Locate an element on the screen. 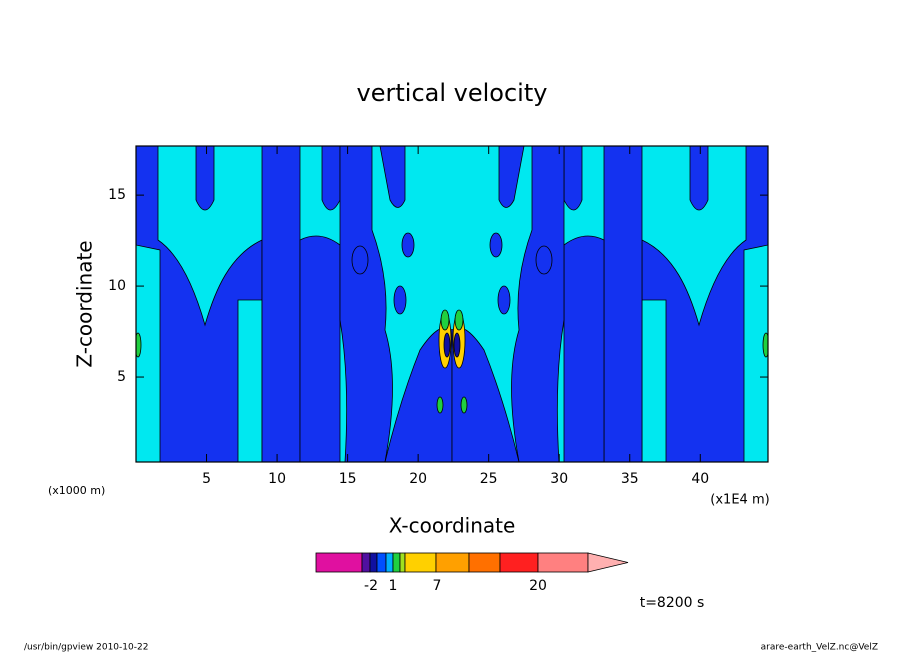 This screenshot has width=904, height=654. chart-title: vertical velocity is located at coordinates (452, 93).